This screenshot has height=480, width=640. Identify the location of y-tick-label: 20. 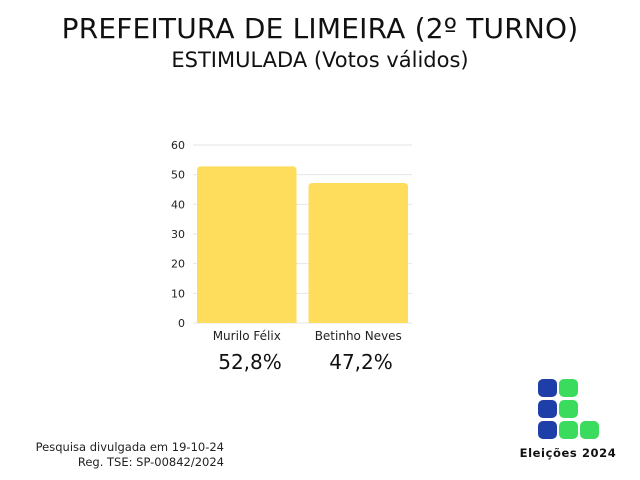
(178, 264).